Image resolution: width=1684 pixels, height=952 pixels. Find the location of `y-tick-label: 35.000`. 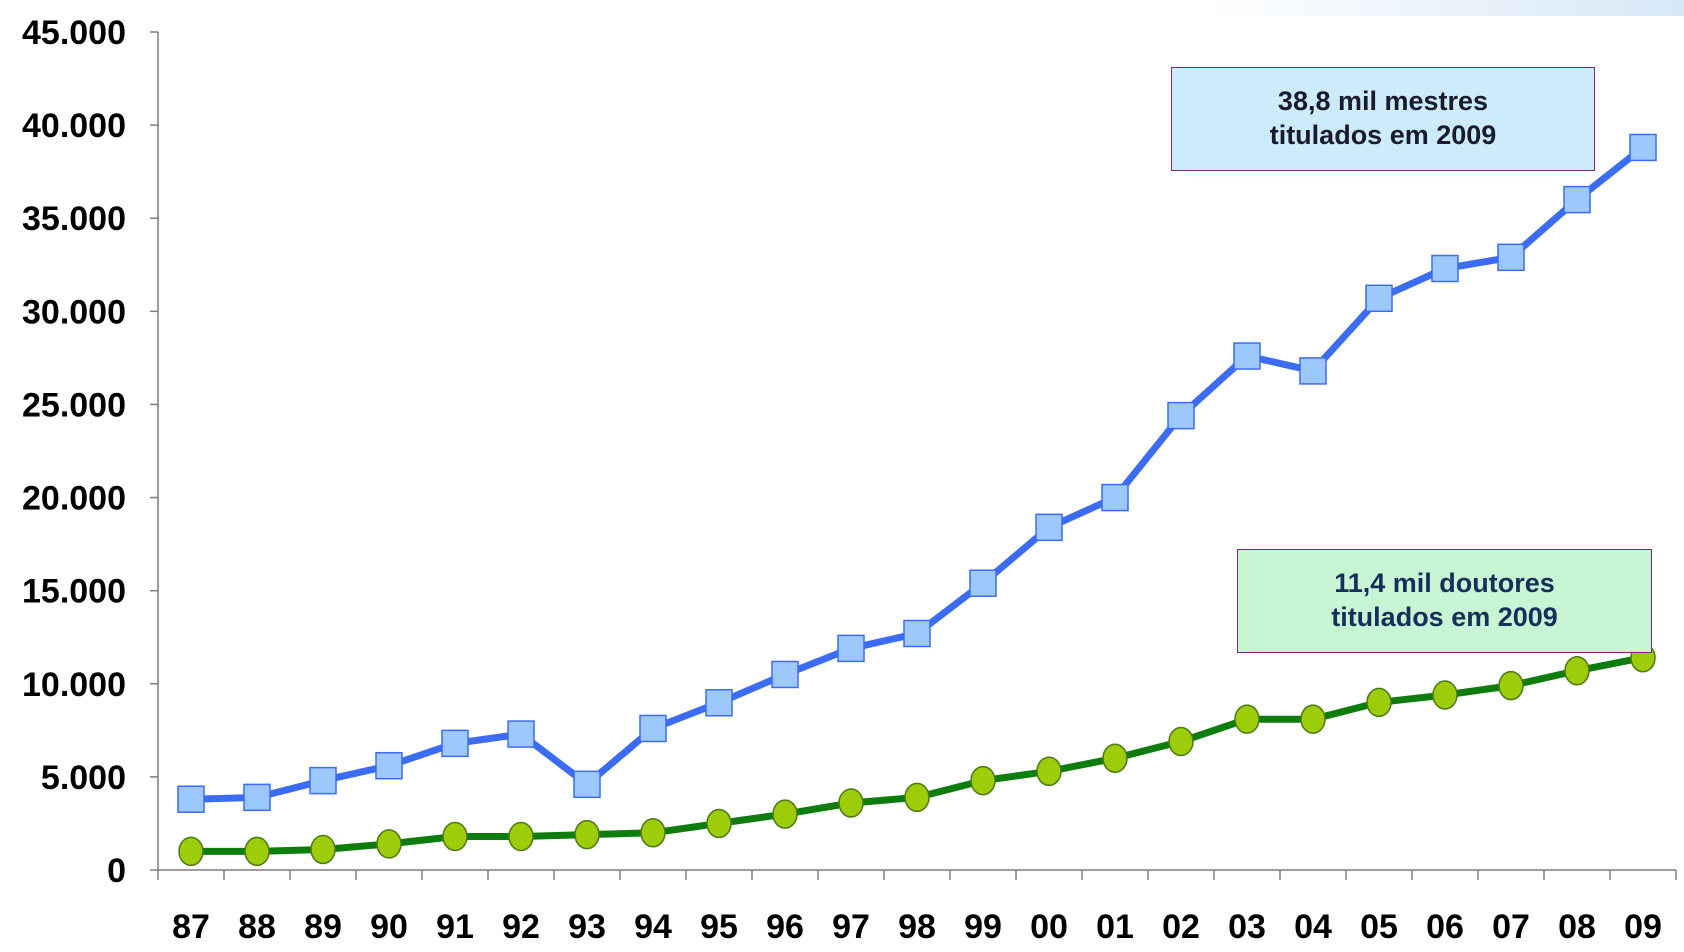

y-tick-label: 35.000 is located at coordinates (74, 219).